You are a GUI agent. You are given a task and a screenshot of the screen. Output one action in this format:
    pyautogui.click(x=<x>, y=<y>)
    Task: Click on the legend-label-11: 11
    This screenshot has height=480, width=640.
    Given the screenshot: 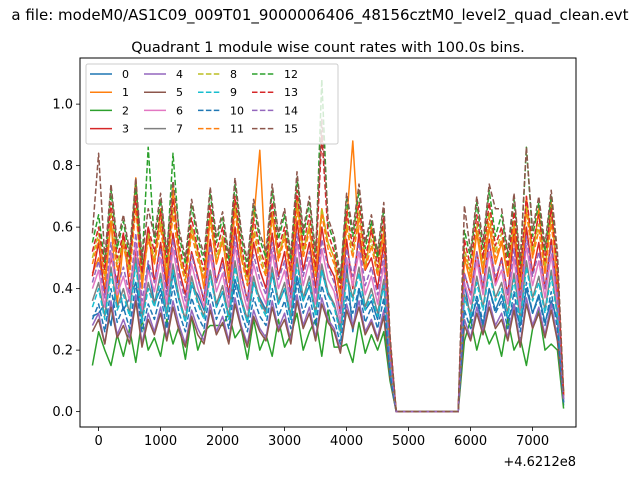 What is the action you would take?
    pyautogui.click(x=237, y=129)
    